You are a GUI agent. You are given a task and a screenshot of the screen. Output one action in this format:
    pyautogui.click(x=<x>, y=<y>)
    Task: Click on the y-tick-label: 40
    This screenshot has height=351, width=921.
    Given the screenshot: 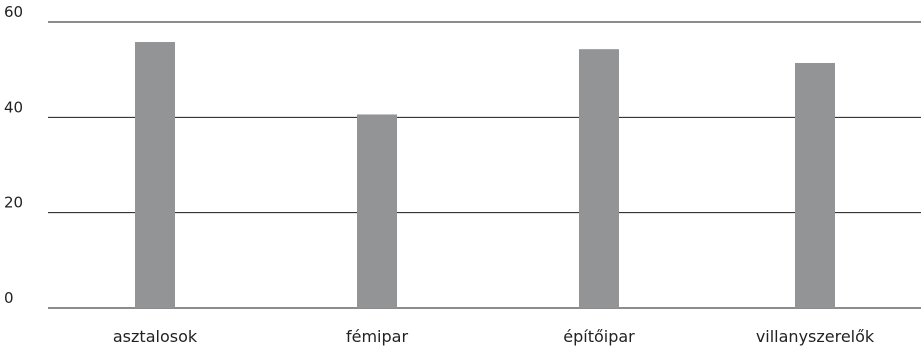 What is the action you would take?
    pyautogui.click(x=13, y=107)
    